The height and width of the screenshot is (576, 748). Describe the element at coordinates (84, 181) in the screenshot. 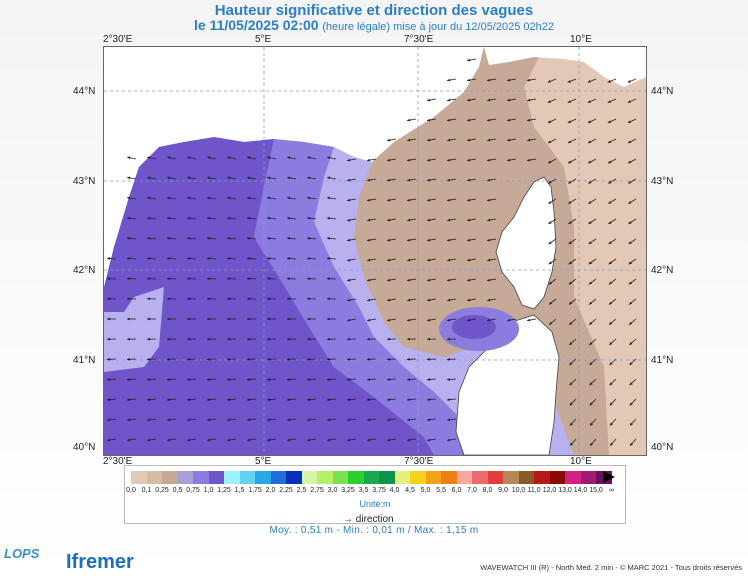

I see `lat-tick-left: 43°N` at that location.